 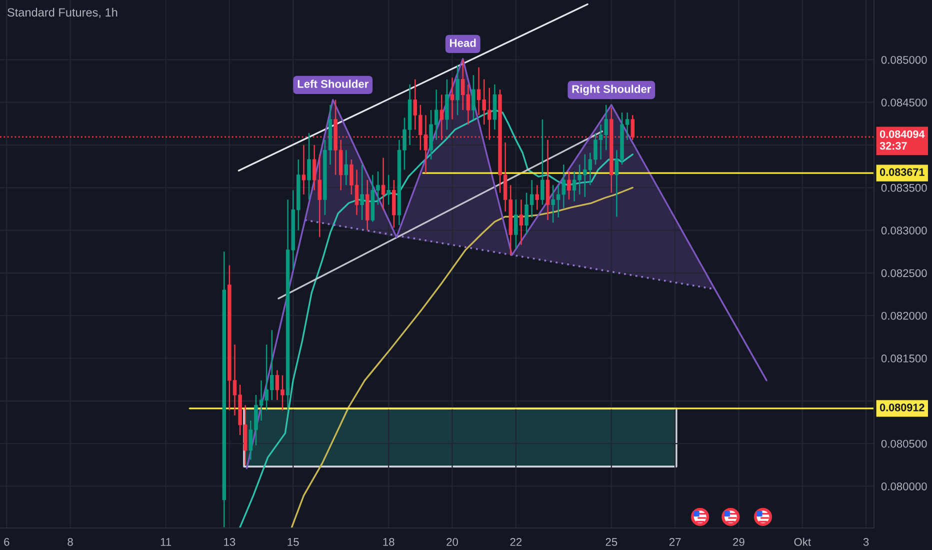 I want to click on y-tick-label: 0.085000, so click(x=904, y=60).